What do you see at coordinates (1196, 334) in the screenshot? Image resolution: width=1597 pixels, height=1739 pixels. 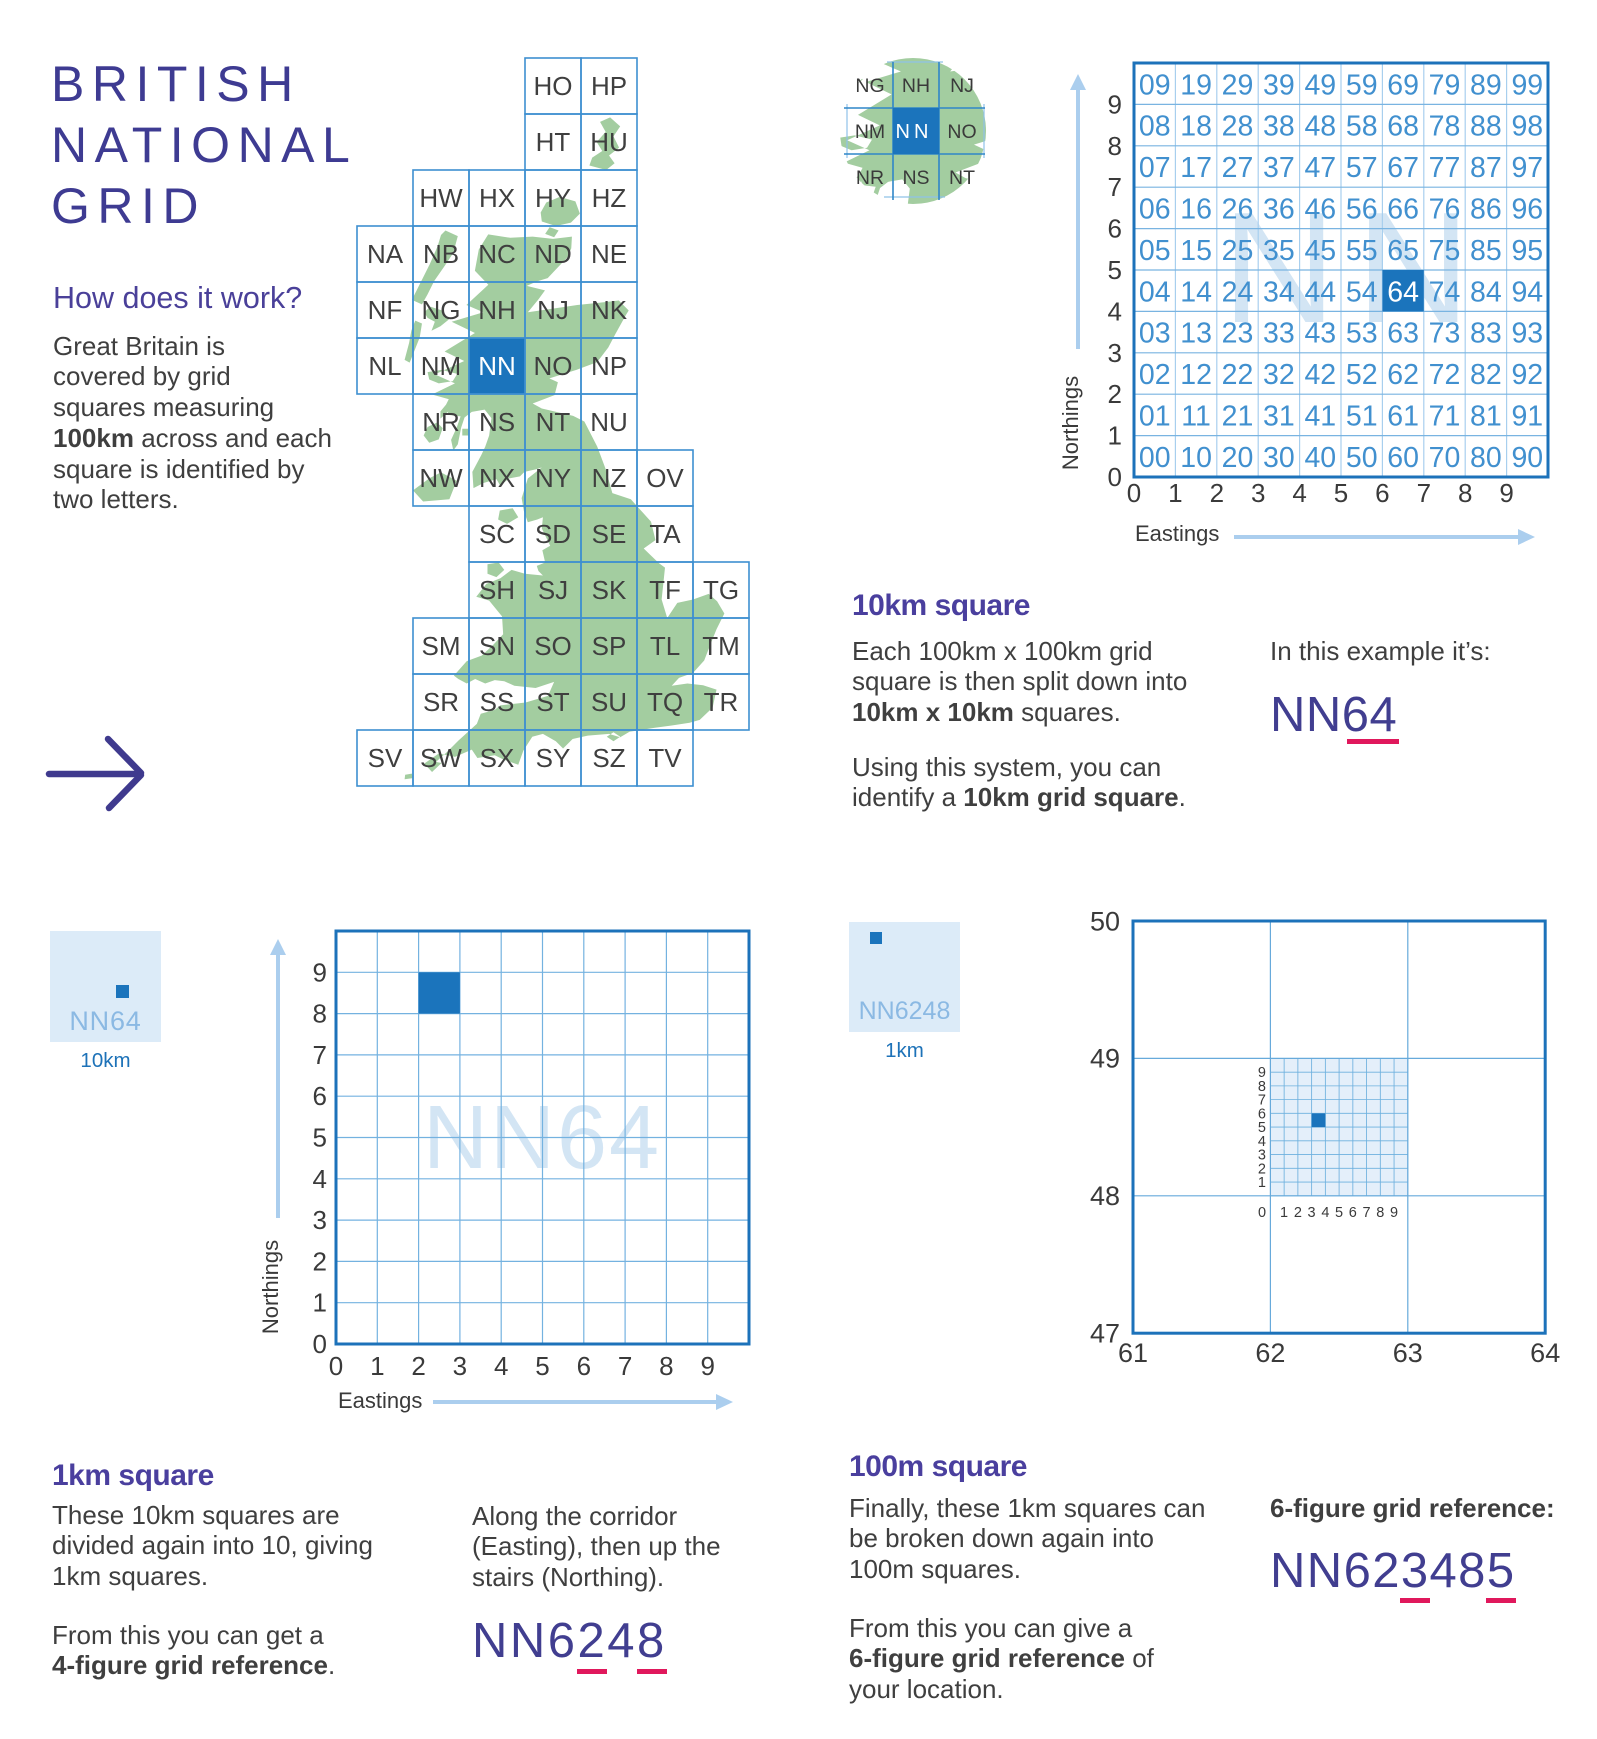 I see `svg-text: 13` at bounding box center [1196, 334].